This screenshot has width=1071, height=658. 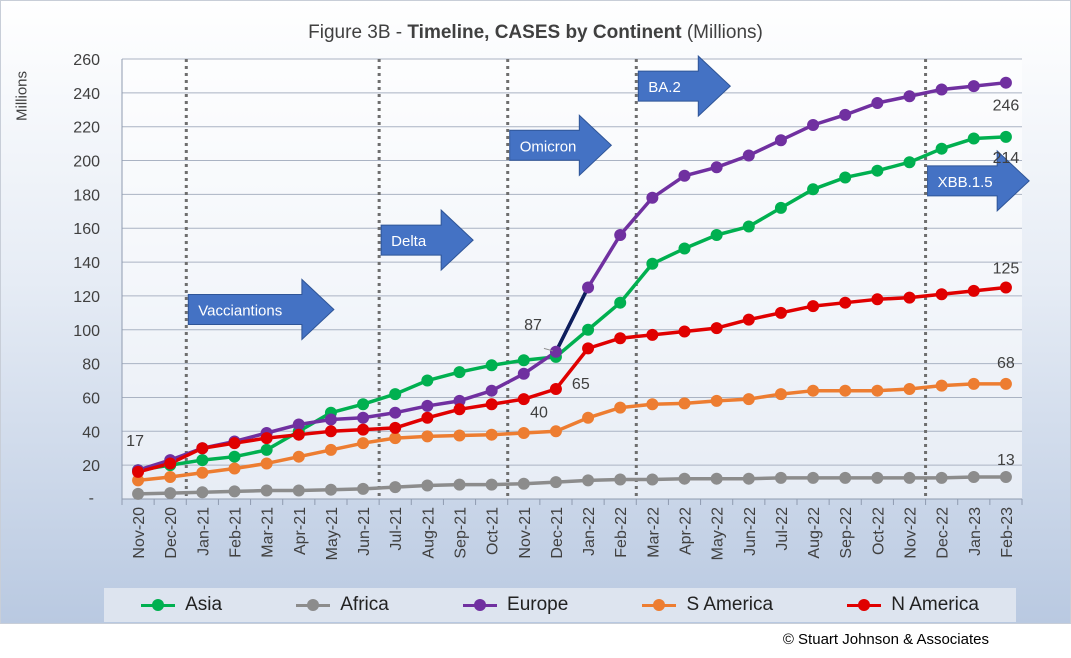 I want to click on x-tick-label: Jan-23, so click(x=975, y=531).